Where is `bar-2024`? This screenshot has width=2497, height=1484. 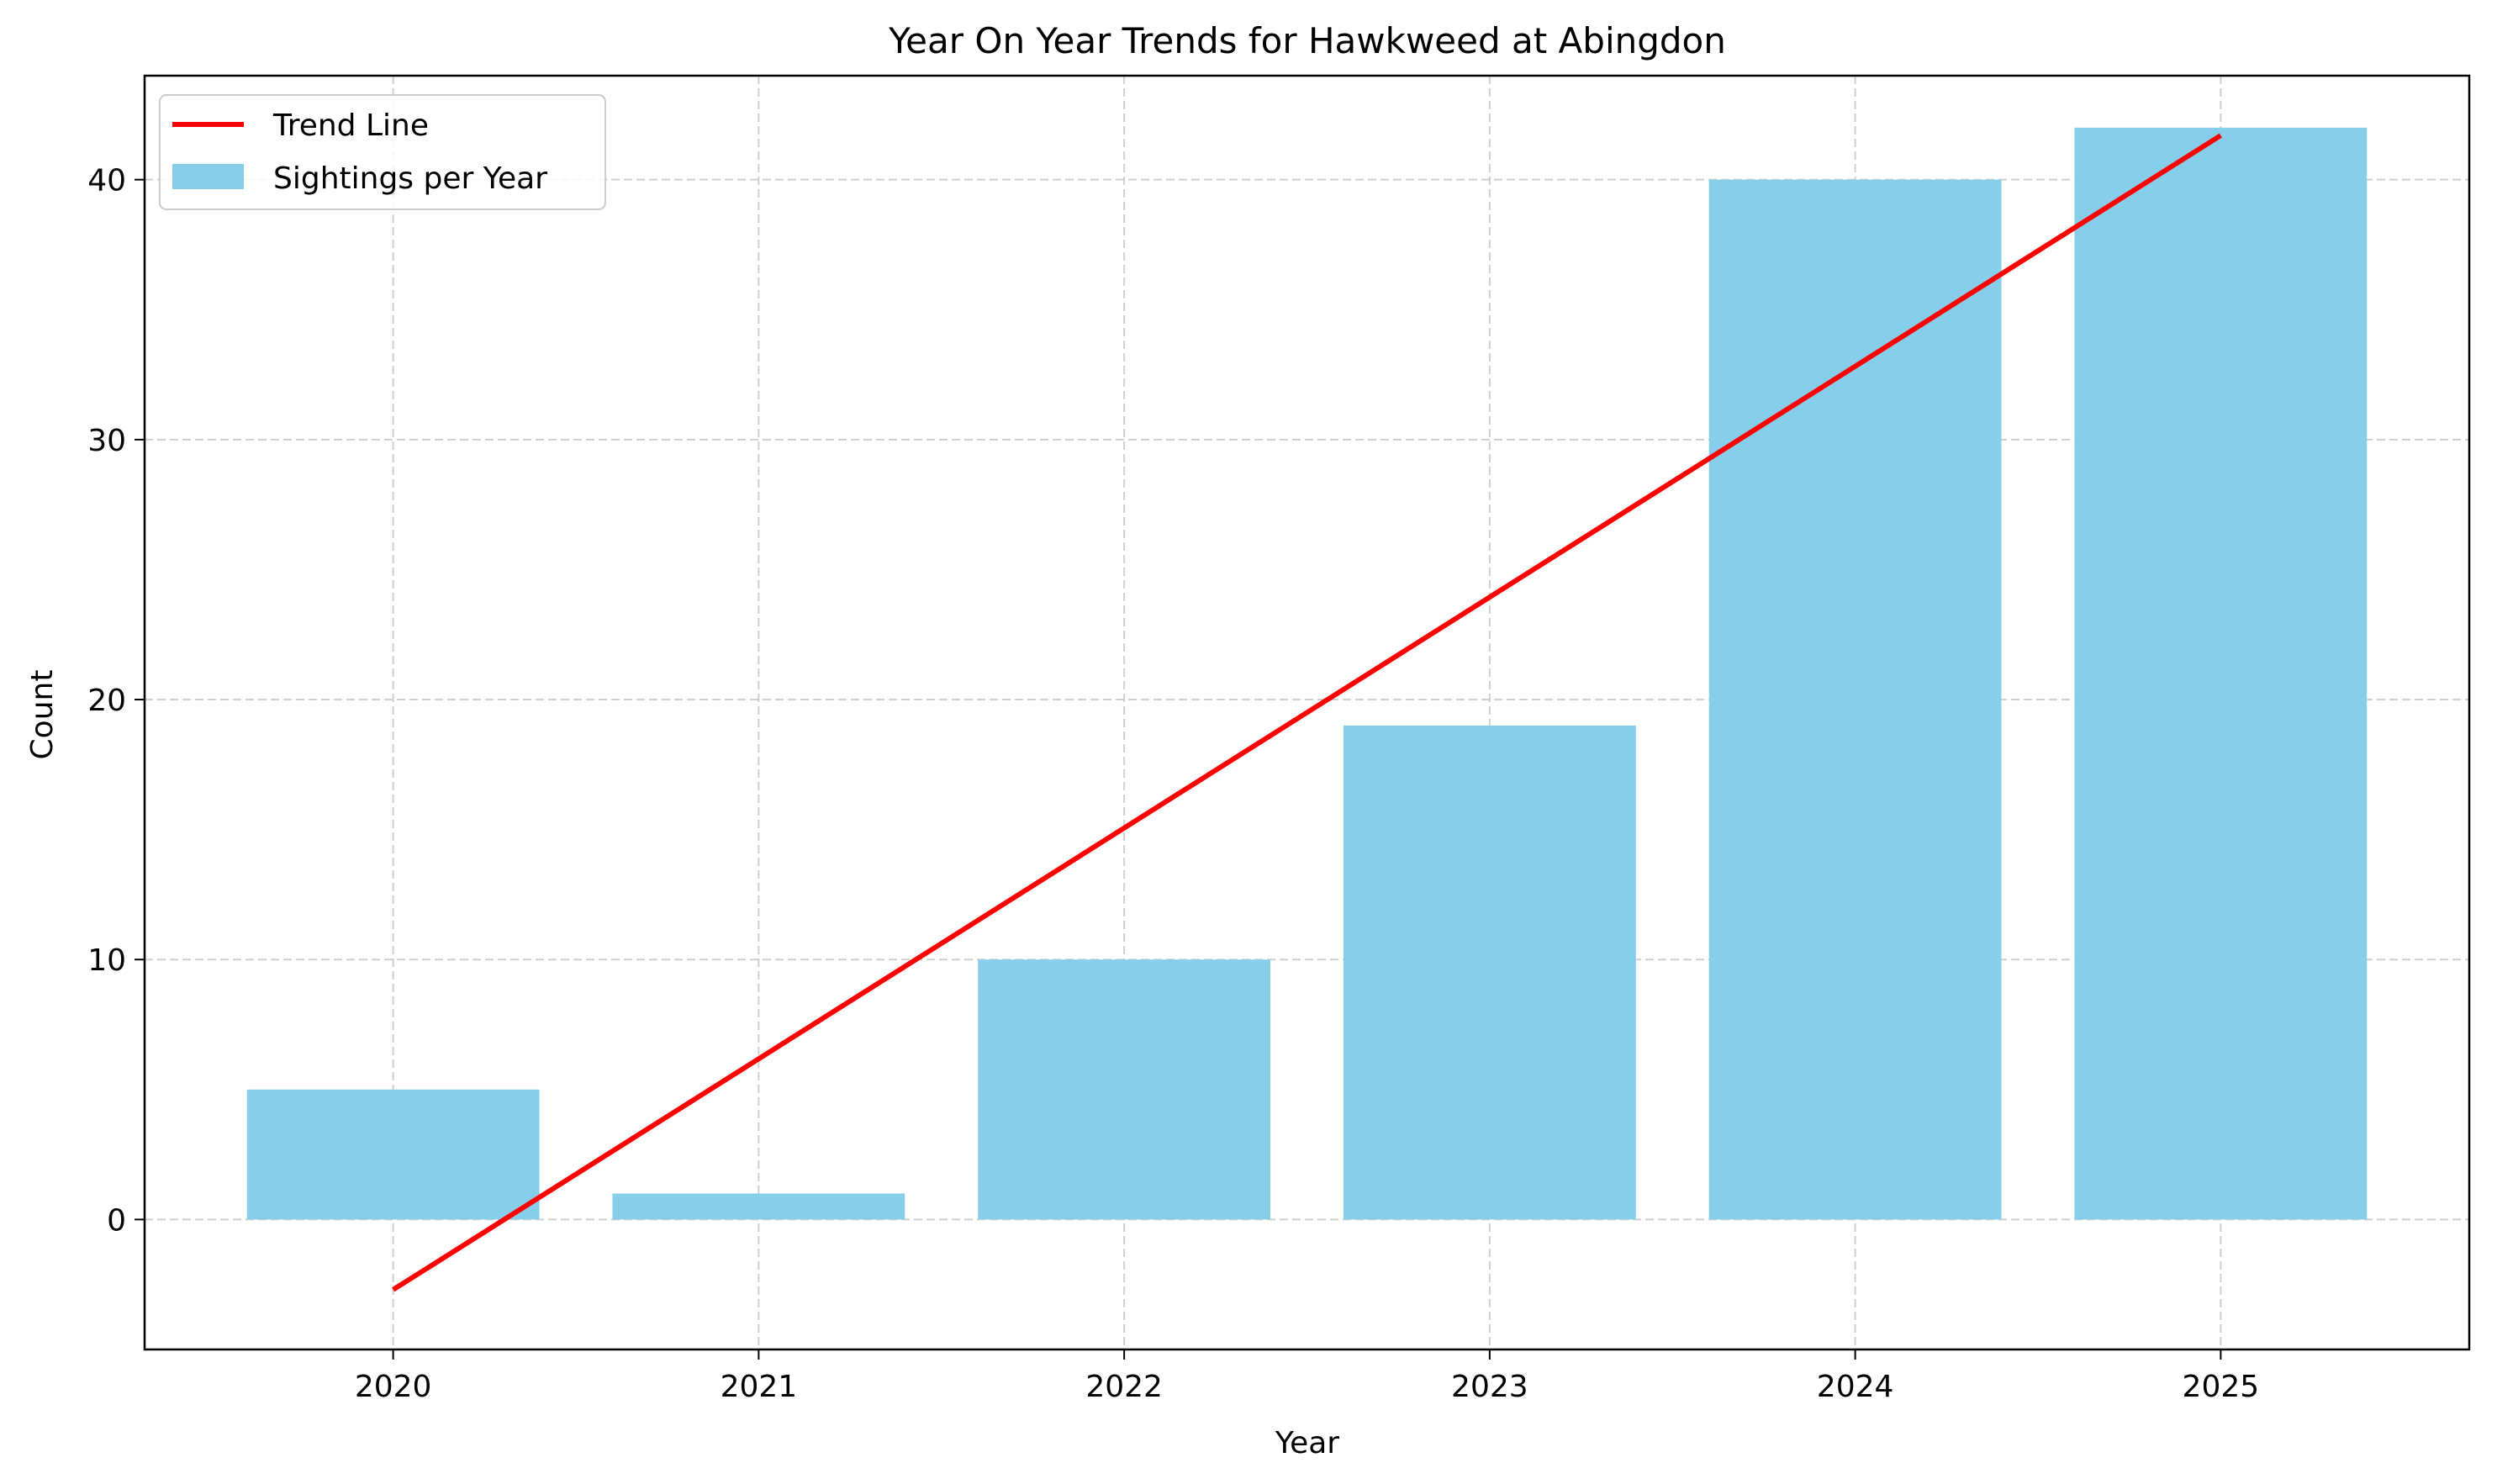
bar-2024 is located at coordinates (1855, 699).